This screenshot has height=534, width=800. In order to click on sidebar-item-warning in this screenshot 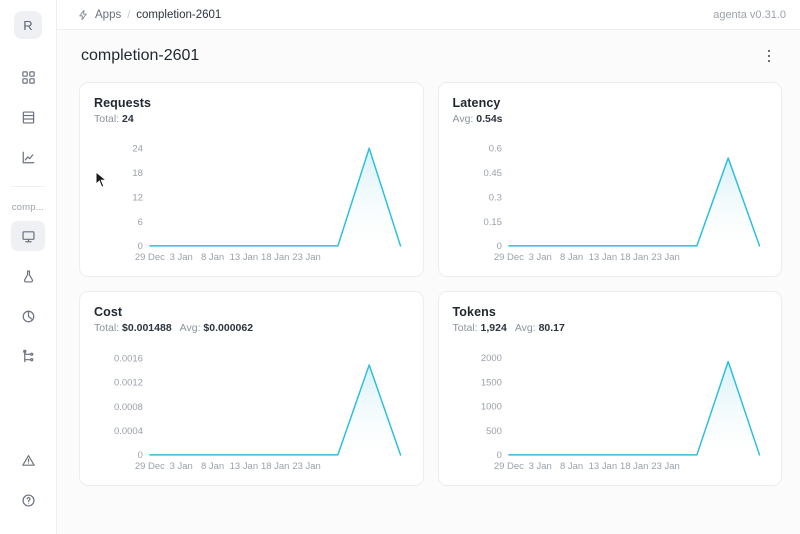, I will do `click(28, 460)`.